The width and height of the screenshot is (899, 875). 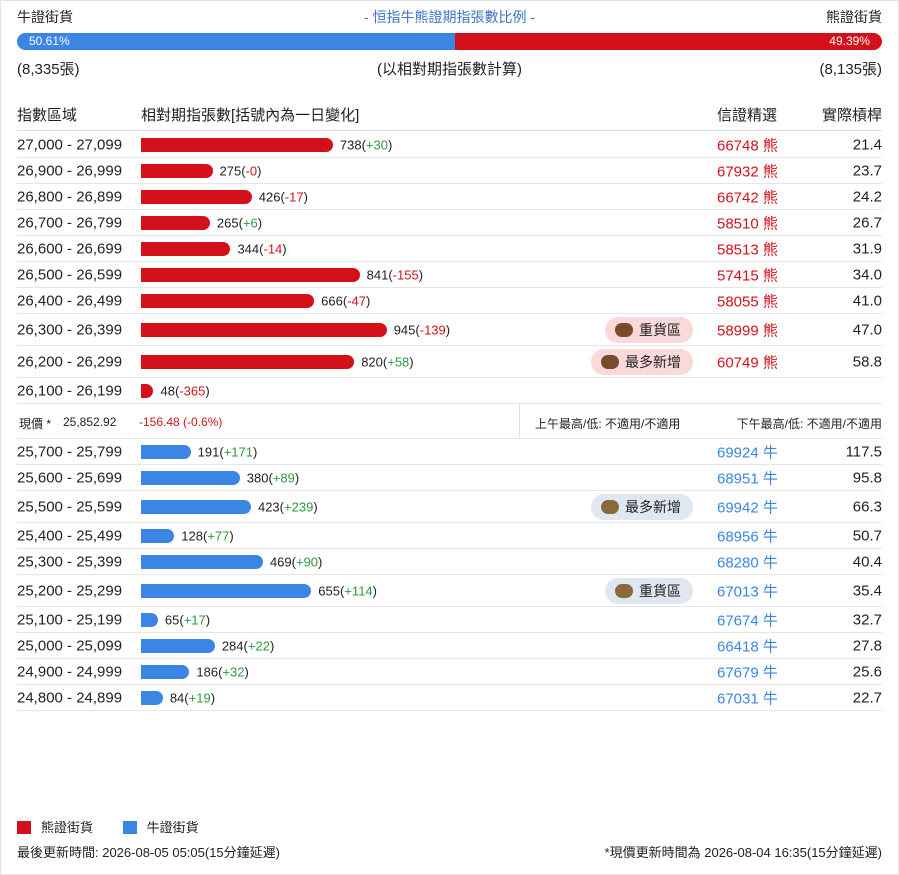 I want to click on pick: 58999 熊, so click(x=747, y=330).